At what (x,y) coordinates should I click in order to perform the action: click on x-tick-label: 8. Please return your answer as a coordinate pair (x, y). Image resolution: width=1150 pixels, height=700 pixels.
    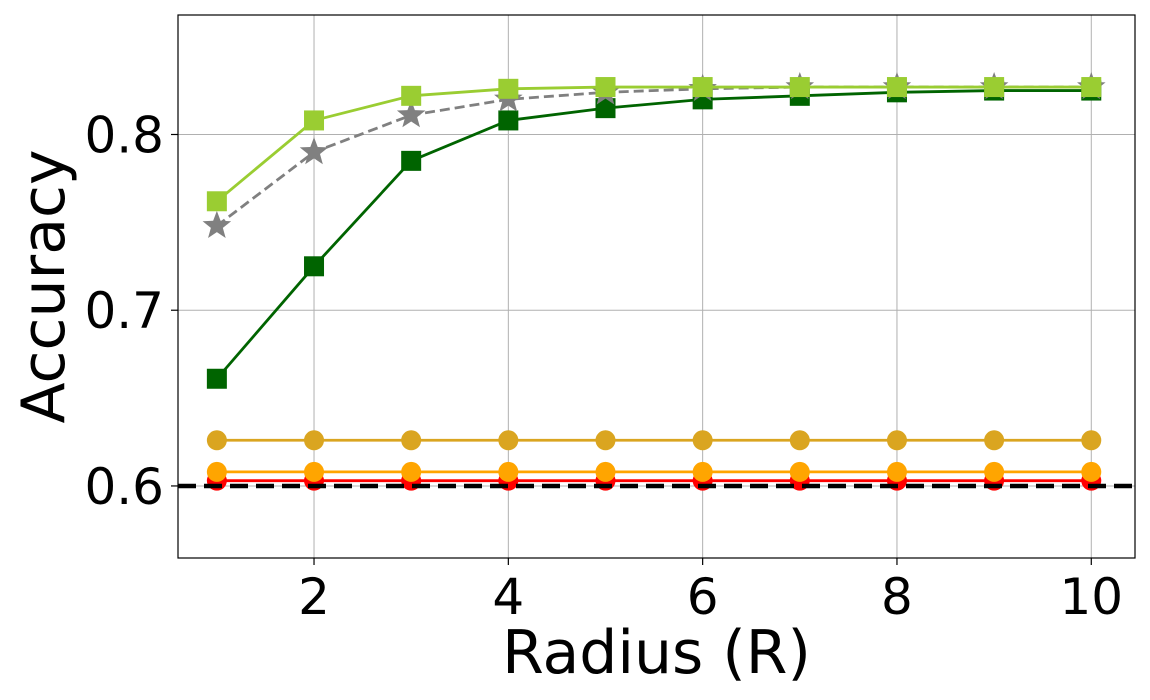
    Looking at the image, I should click on (897, 597).